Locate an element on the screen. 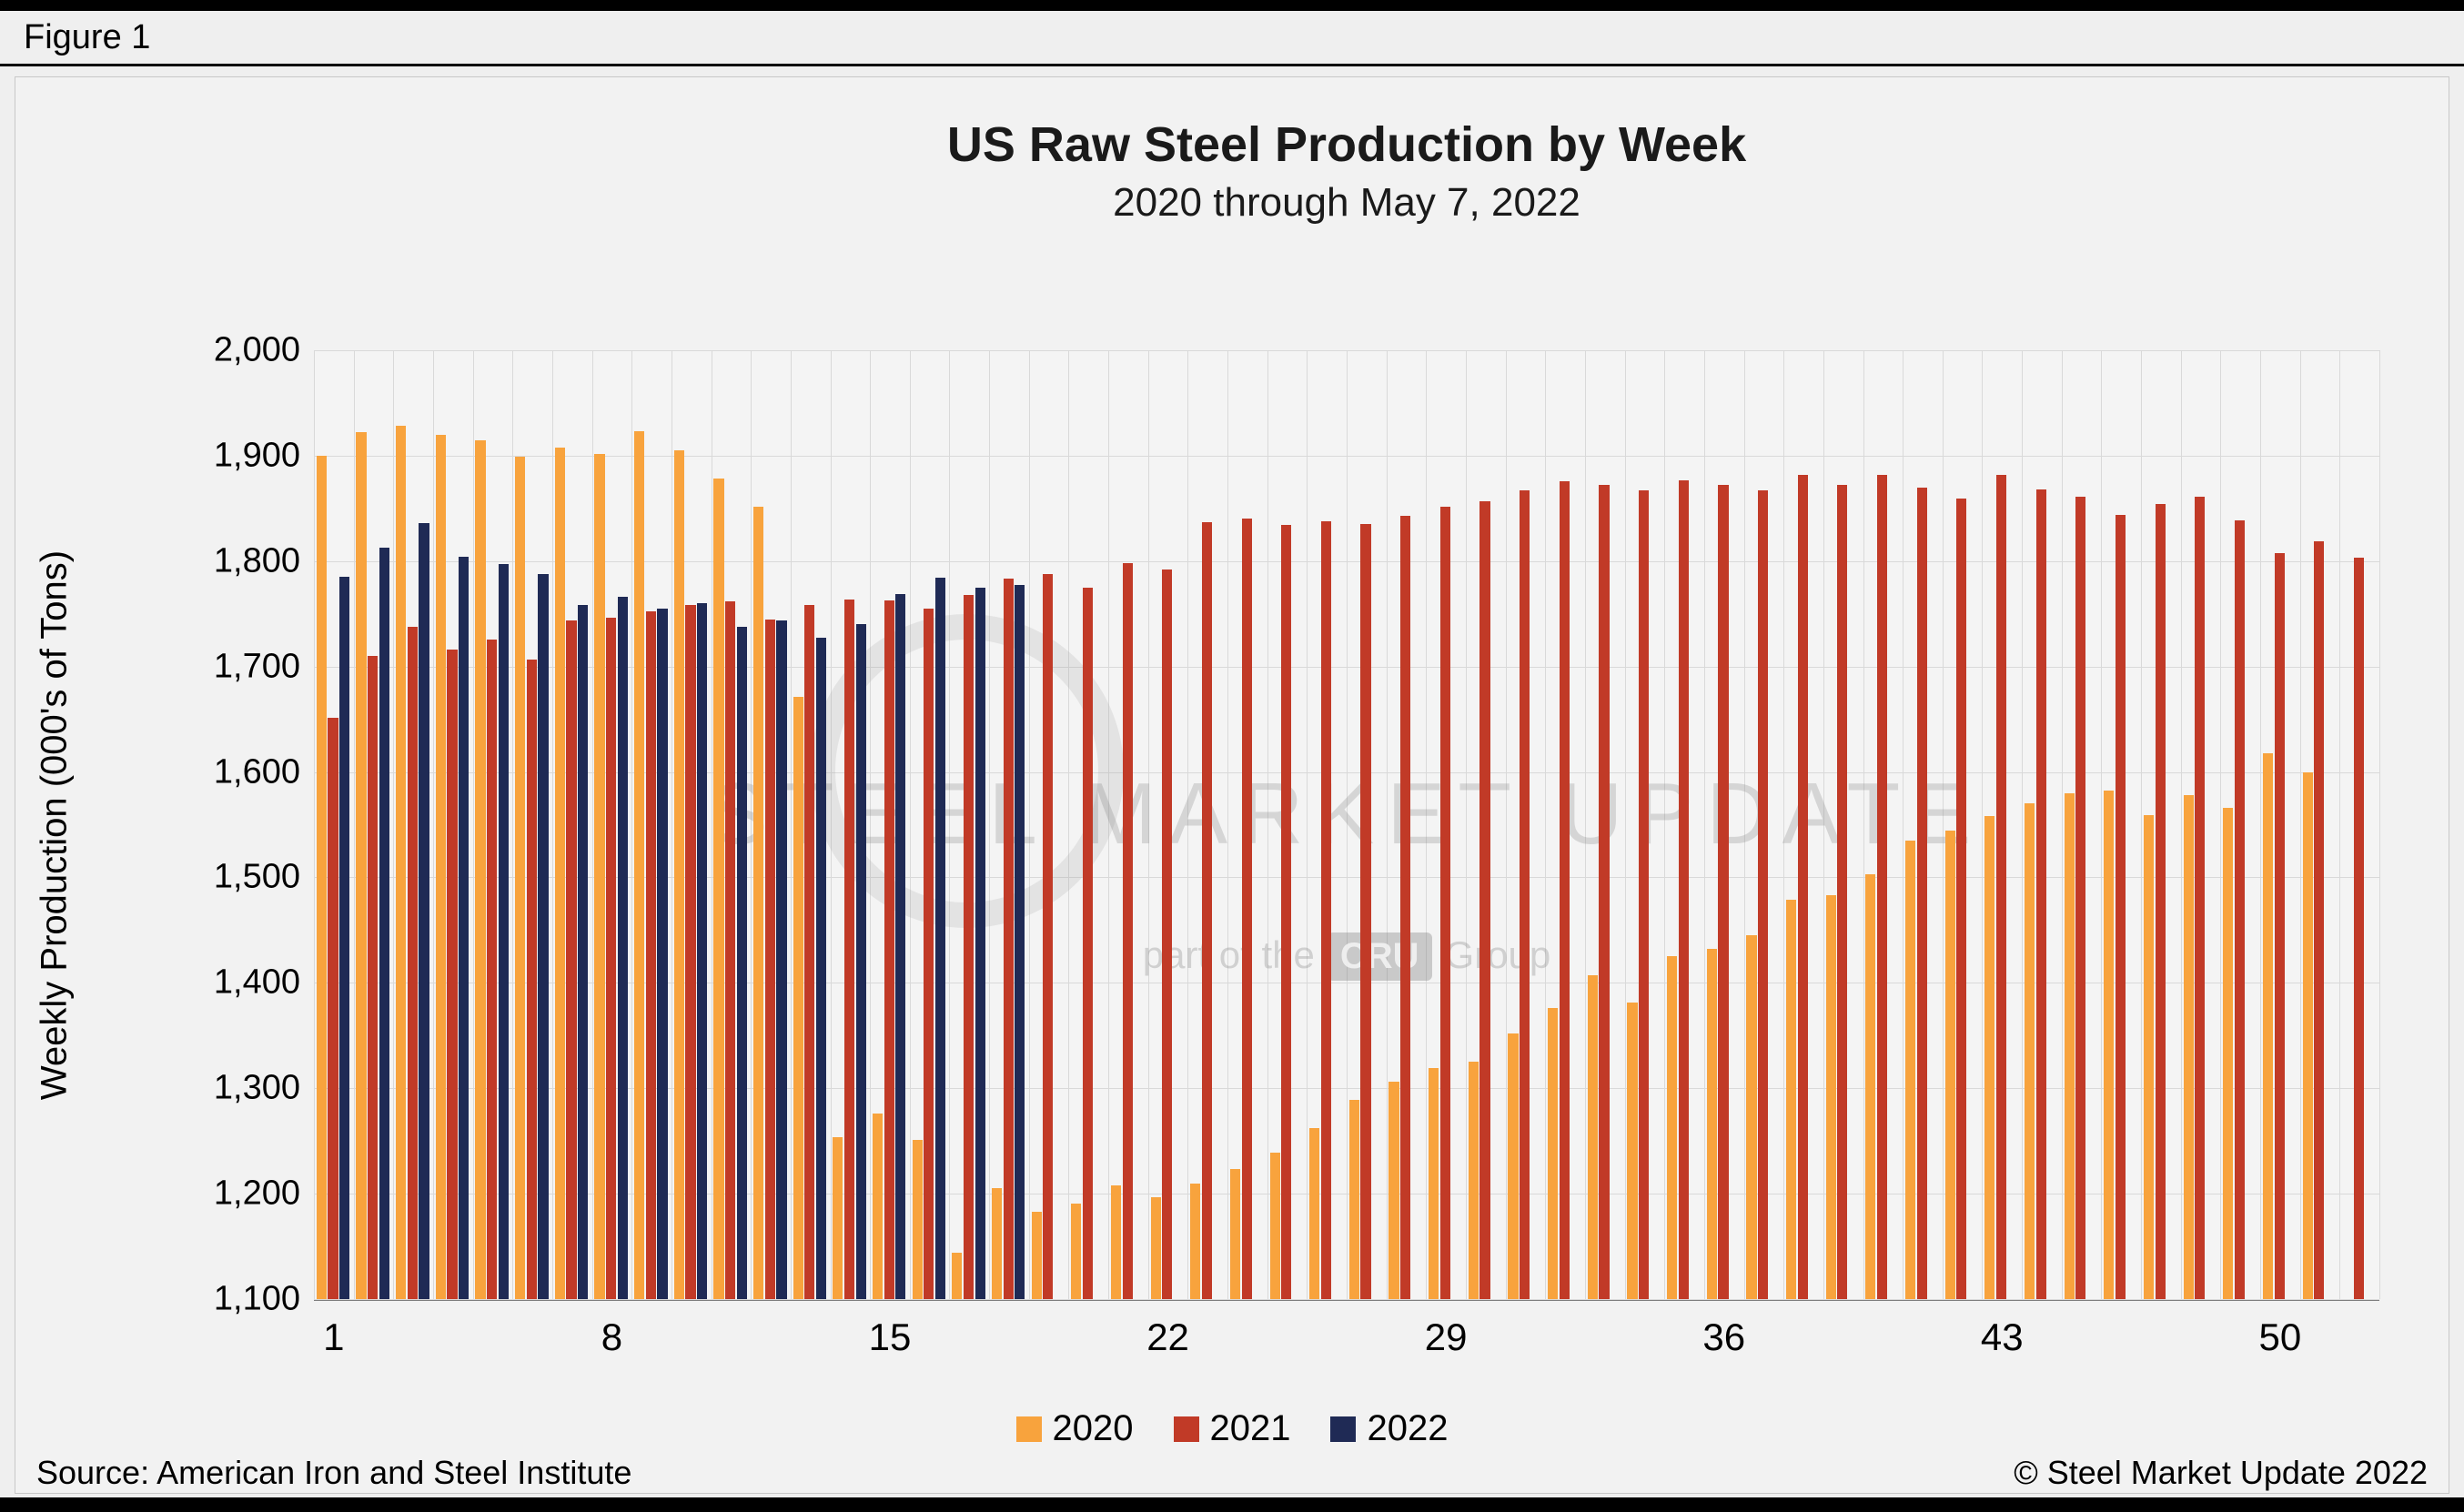  legend-label-2022: 2022 is located at coordinates (1408, 1428).